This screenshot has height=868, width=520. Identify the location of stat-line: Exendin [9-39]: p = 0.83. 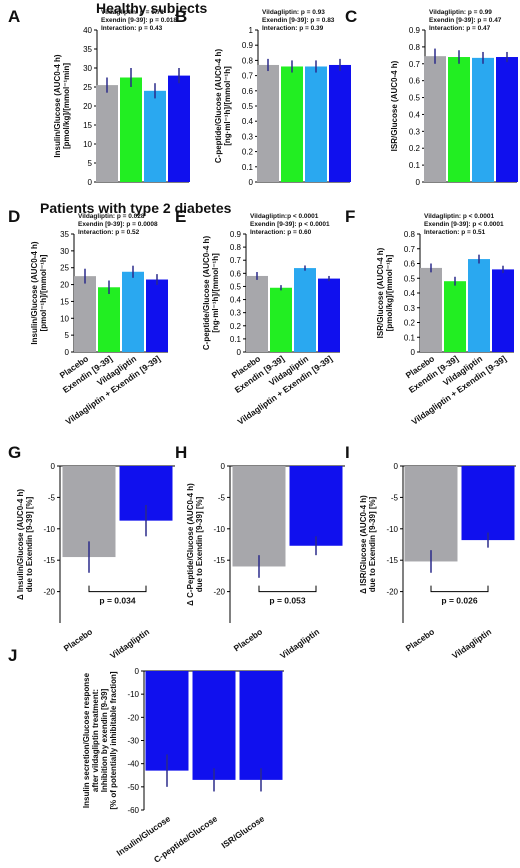
(298, 20).